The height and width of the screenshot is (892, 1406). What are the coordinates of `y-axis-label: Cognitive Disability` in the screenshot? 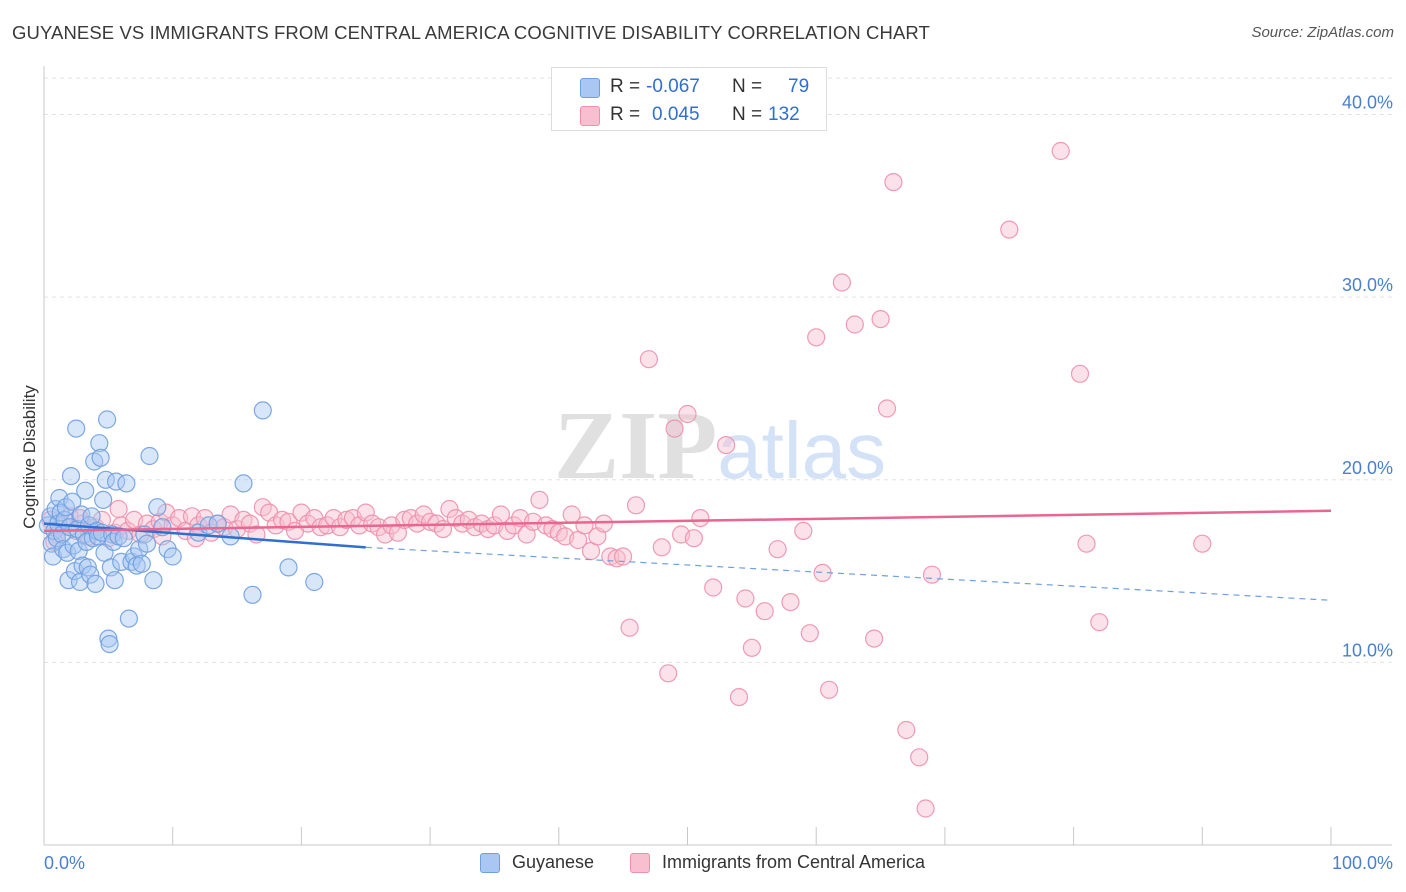 It's located at (29, 457).